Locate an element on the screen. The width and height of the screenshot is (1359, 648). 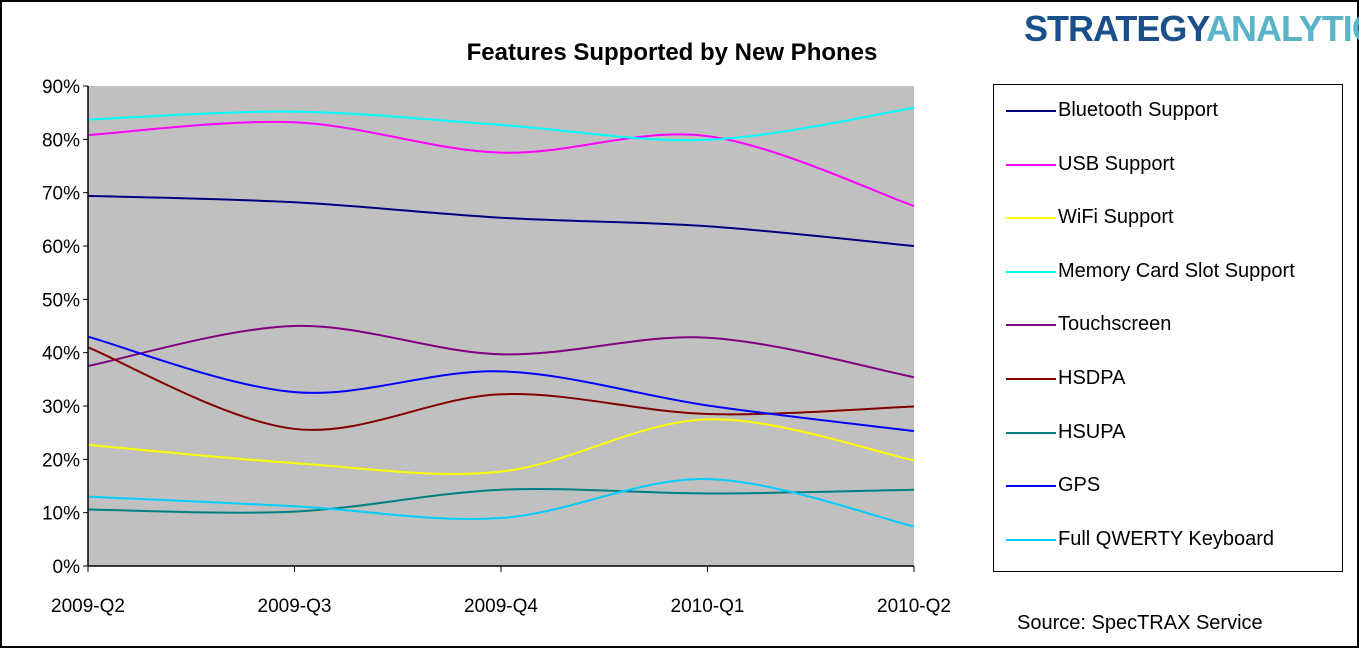
strategy-analytics-logo: STRATEGYANALYTICS is located at coordinates (1191, 29).